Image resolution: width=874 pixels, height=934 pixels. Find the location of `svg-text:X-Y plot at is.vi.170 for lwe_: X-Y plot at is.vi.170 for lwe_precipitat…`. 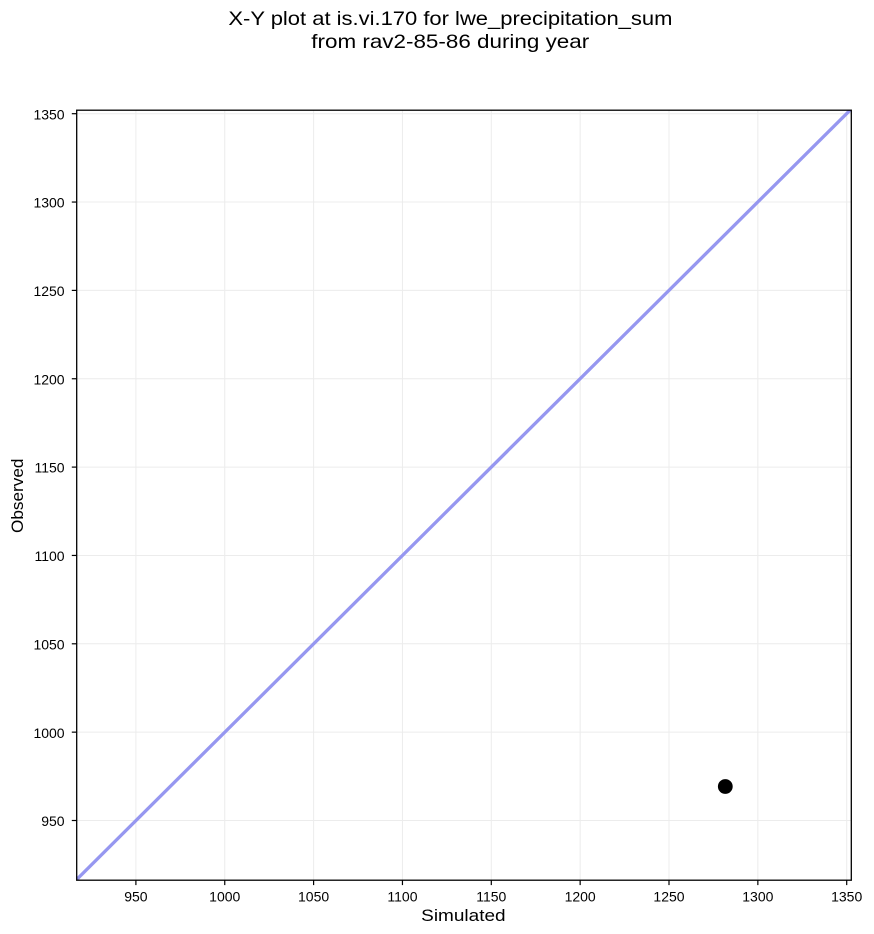

svg-text:X-Y plot at is.vi.170 for lwe_: X-Y plot at is.vi.170 for lwe_precipitat… is located at coordinates (450, 19).